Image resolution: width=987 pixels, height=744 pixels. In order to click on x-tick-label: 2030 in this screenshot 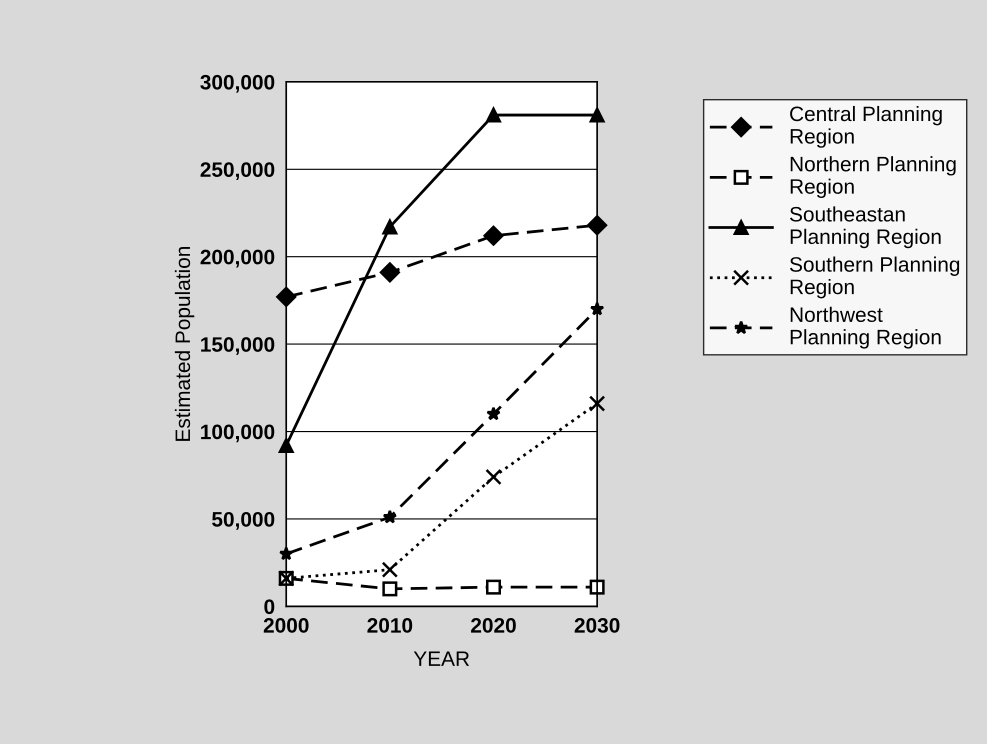, I will do `click(597, 625)`.